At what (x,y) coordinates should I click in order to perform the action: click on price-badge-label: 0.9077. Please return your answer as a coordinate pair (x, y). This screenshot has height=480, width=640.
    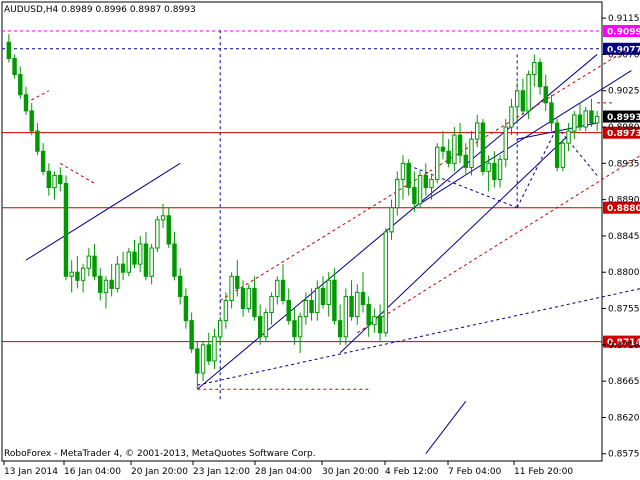
    Looking at the image, I should click on (623, 50).